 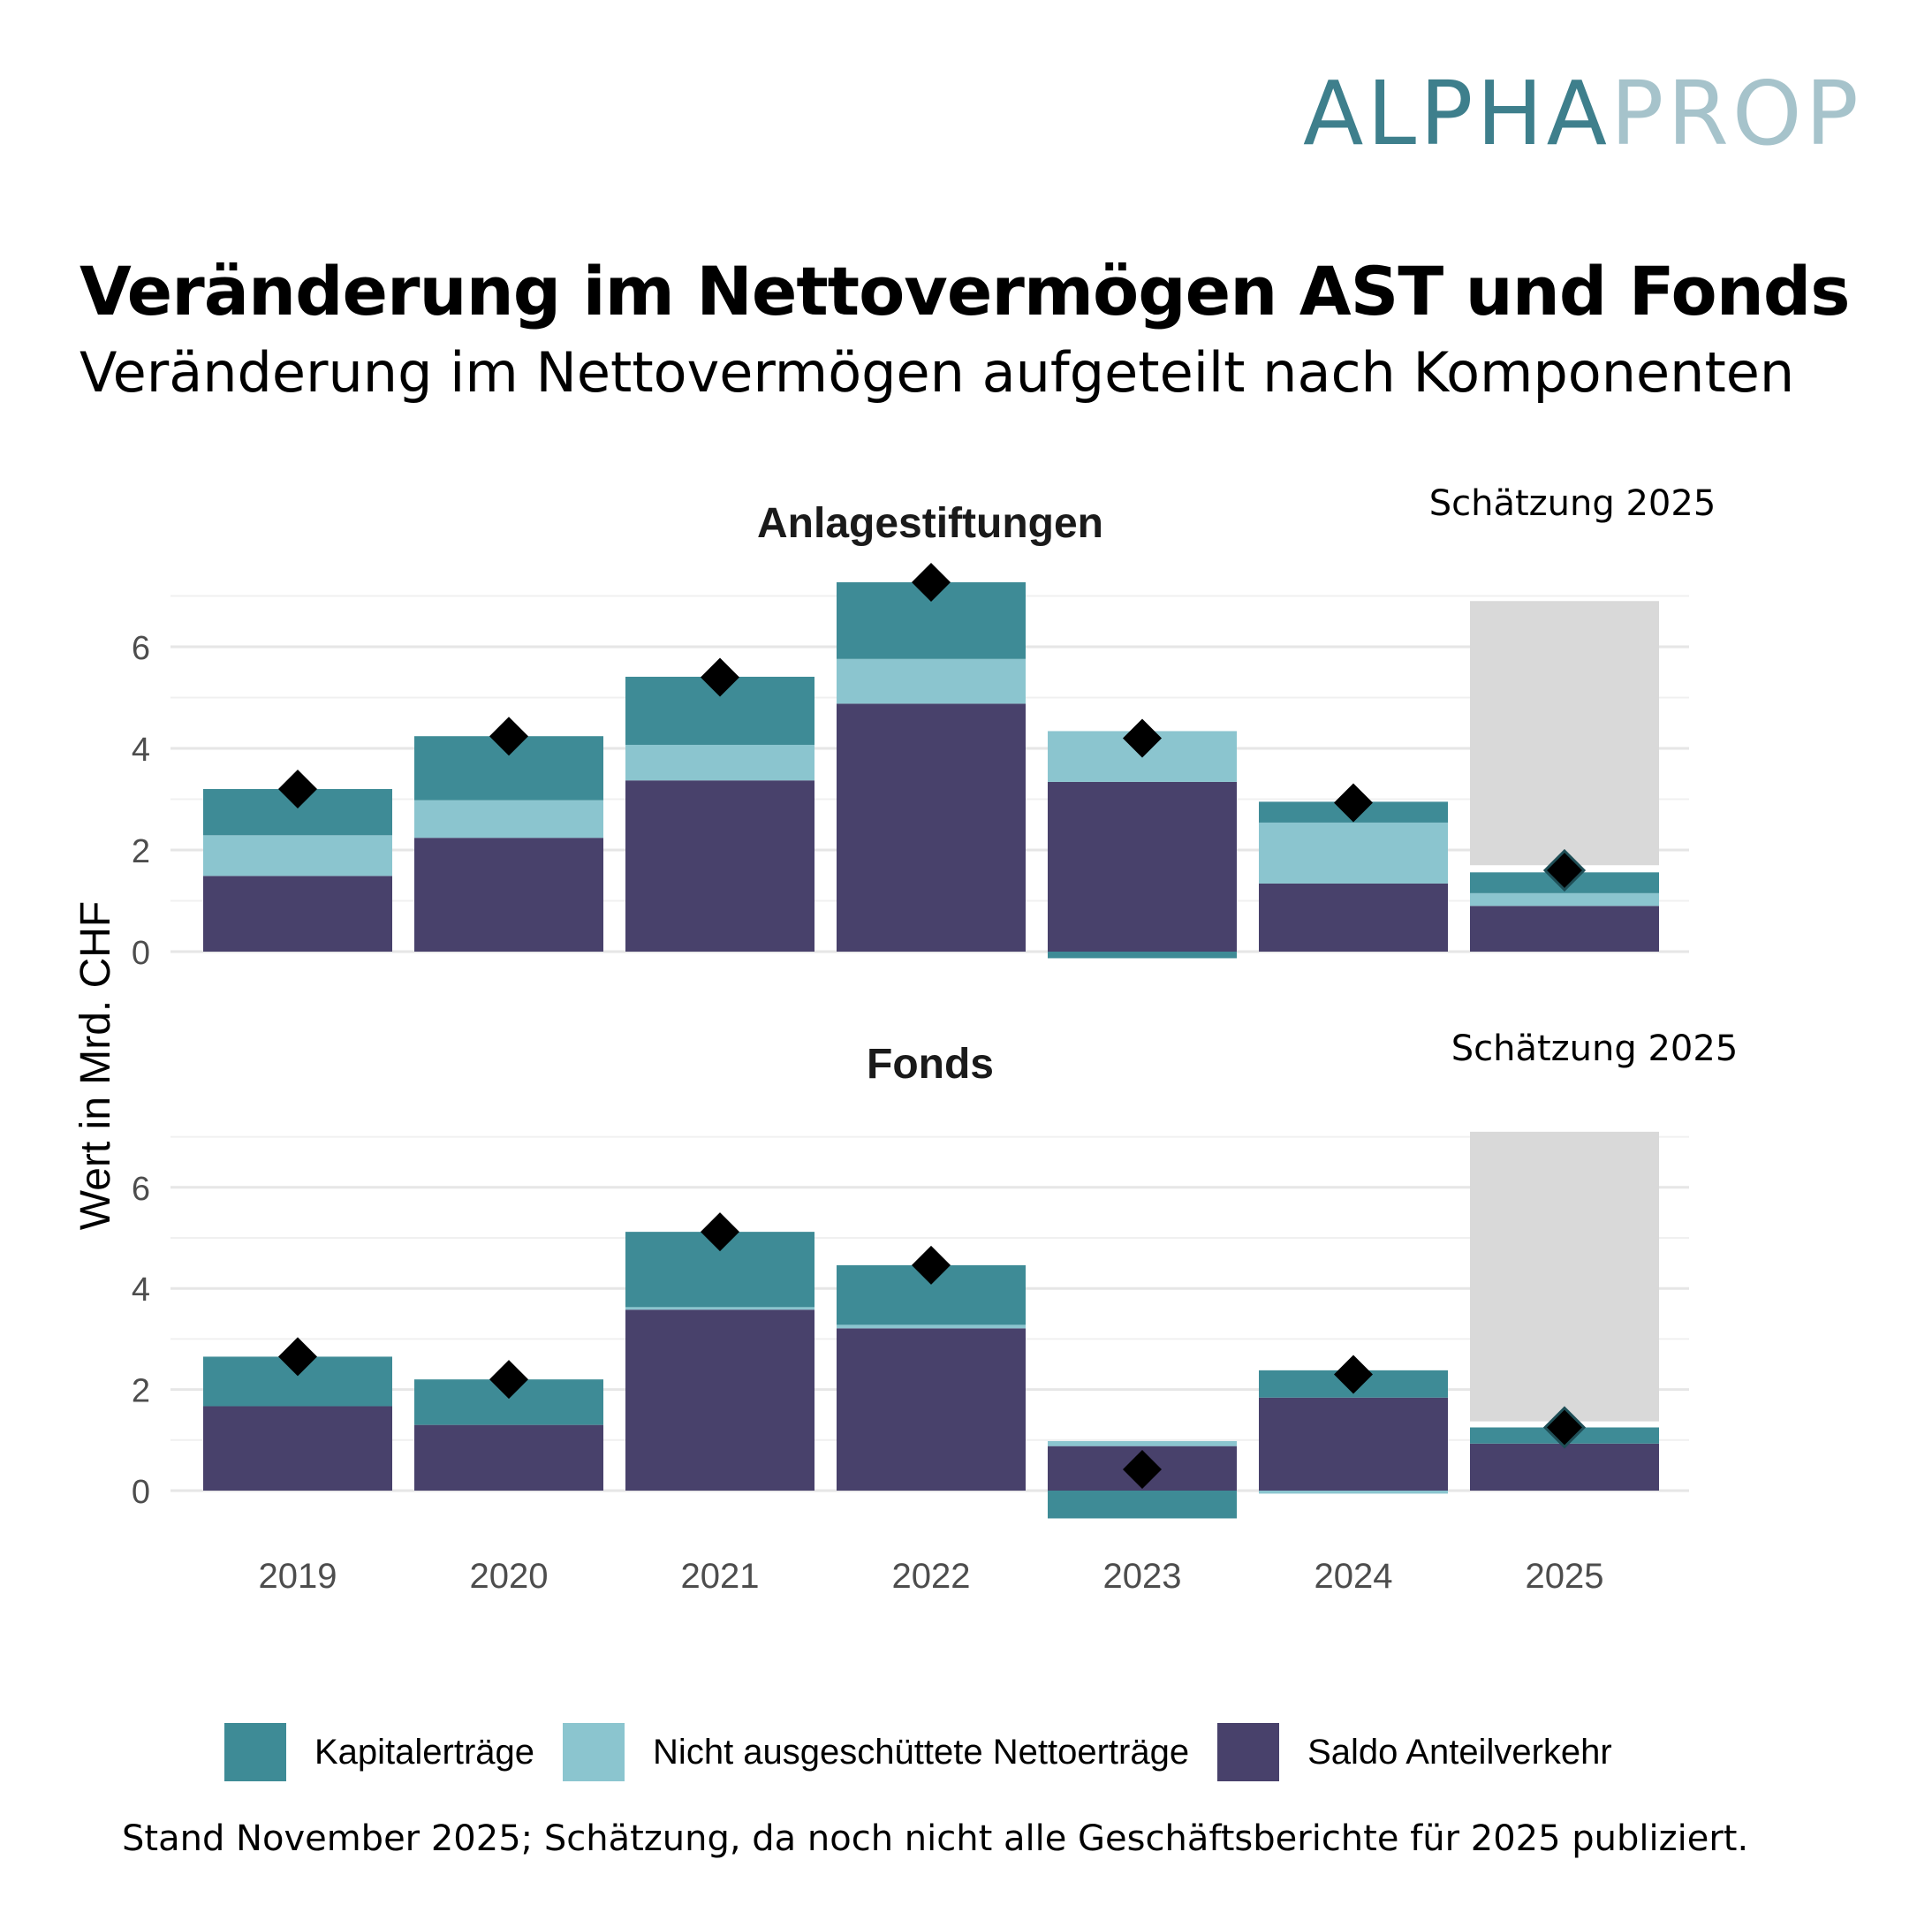 I want to click on x-tick-label: 2025, so click(x=1565, y=1576).